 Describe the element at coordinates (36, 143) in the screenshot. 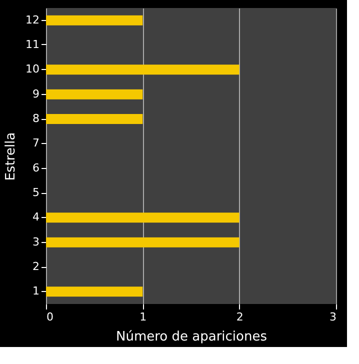

I see `y-tick-label: 7` at that location.